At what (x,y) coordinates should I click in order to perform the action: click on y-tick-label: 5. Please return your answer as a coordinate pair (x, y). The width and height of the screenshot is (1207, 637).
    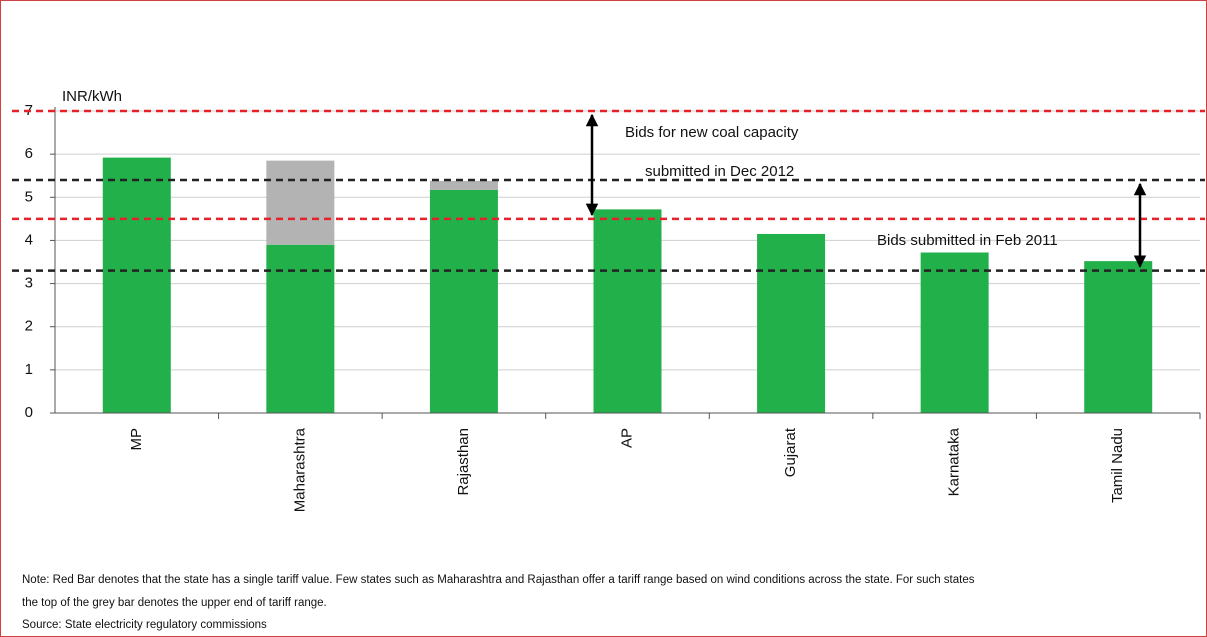
    Looking at the image, I should click on (29, 196).